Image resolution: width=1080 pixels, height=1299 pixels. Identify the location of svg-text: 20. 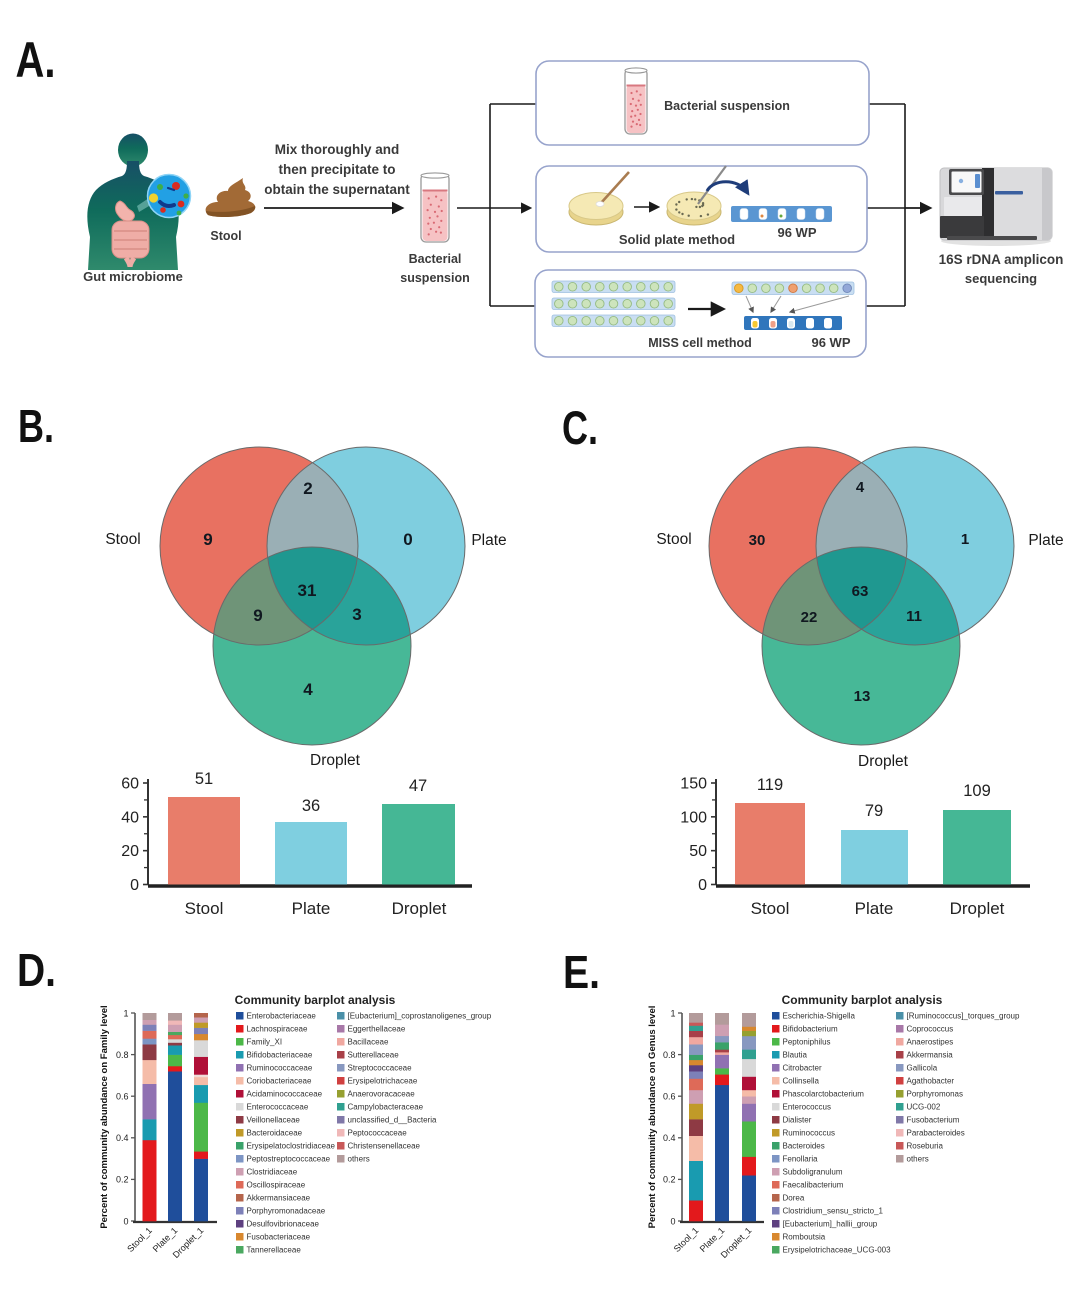
(130, 851).